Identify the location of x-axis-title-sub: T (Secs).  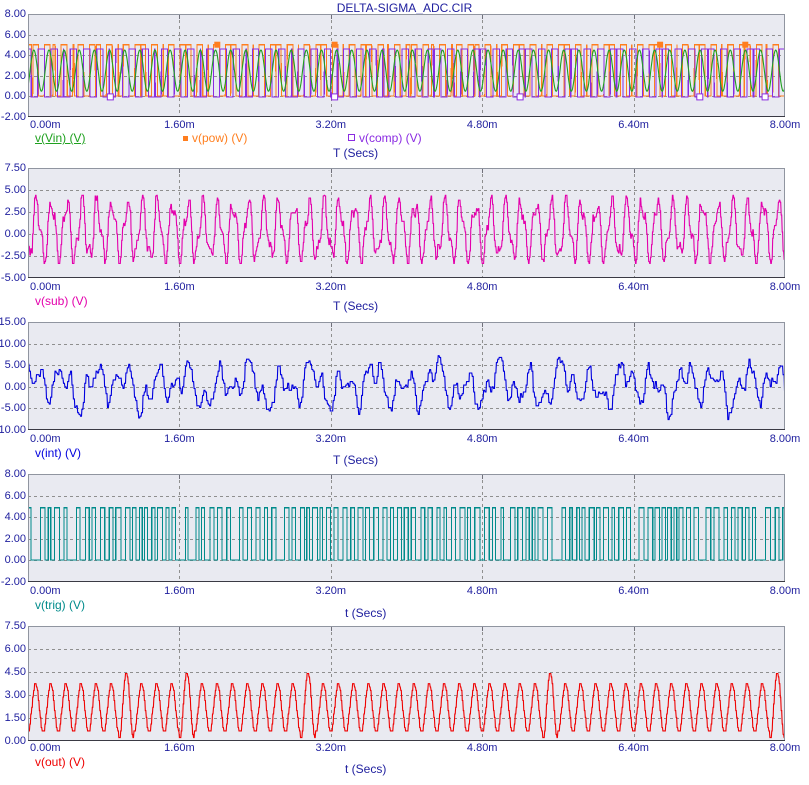
(356, 306).